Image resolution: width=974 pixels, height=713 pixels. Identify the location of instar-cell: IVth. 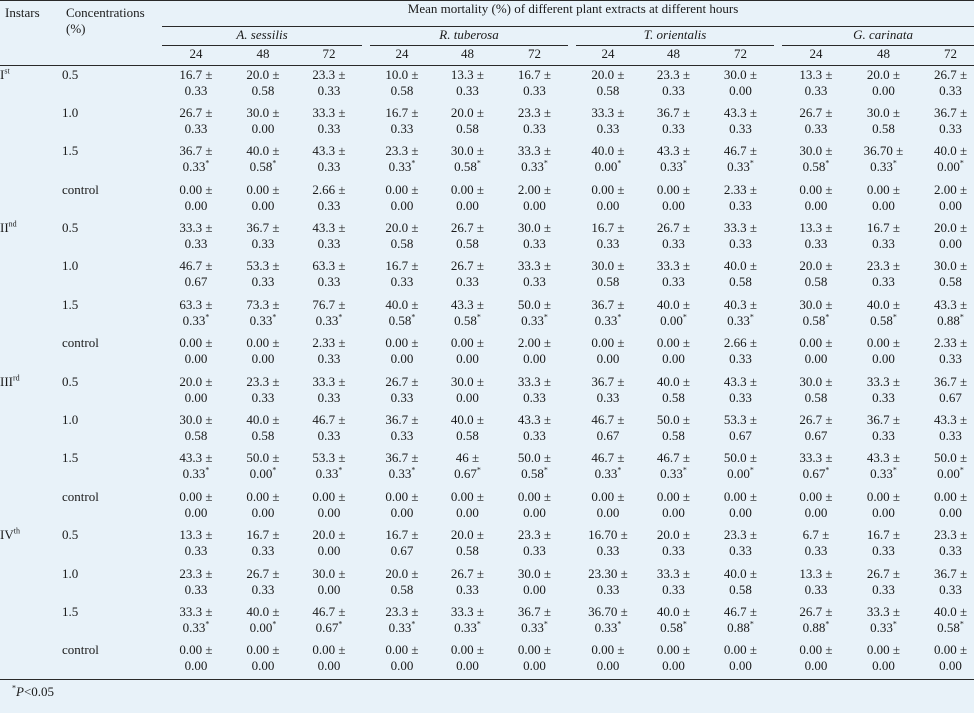
(31, 545).